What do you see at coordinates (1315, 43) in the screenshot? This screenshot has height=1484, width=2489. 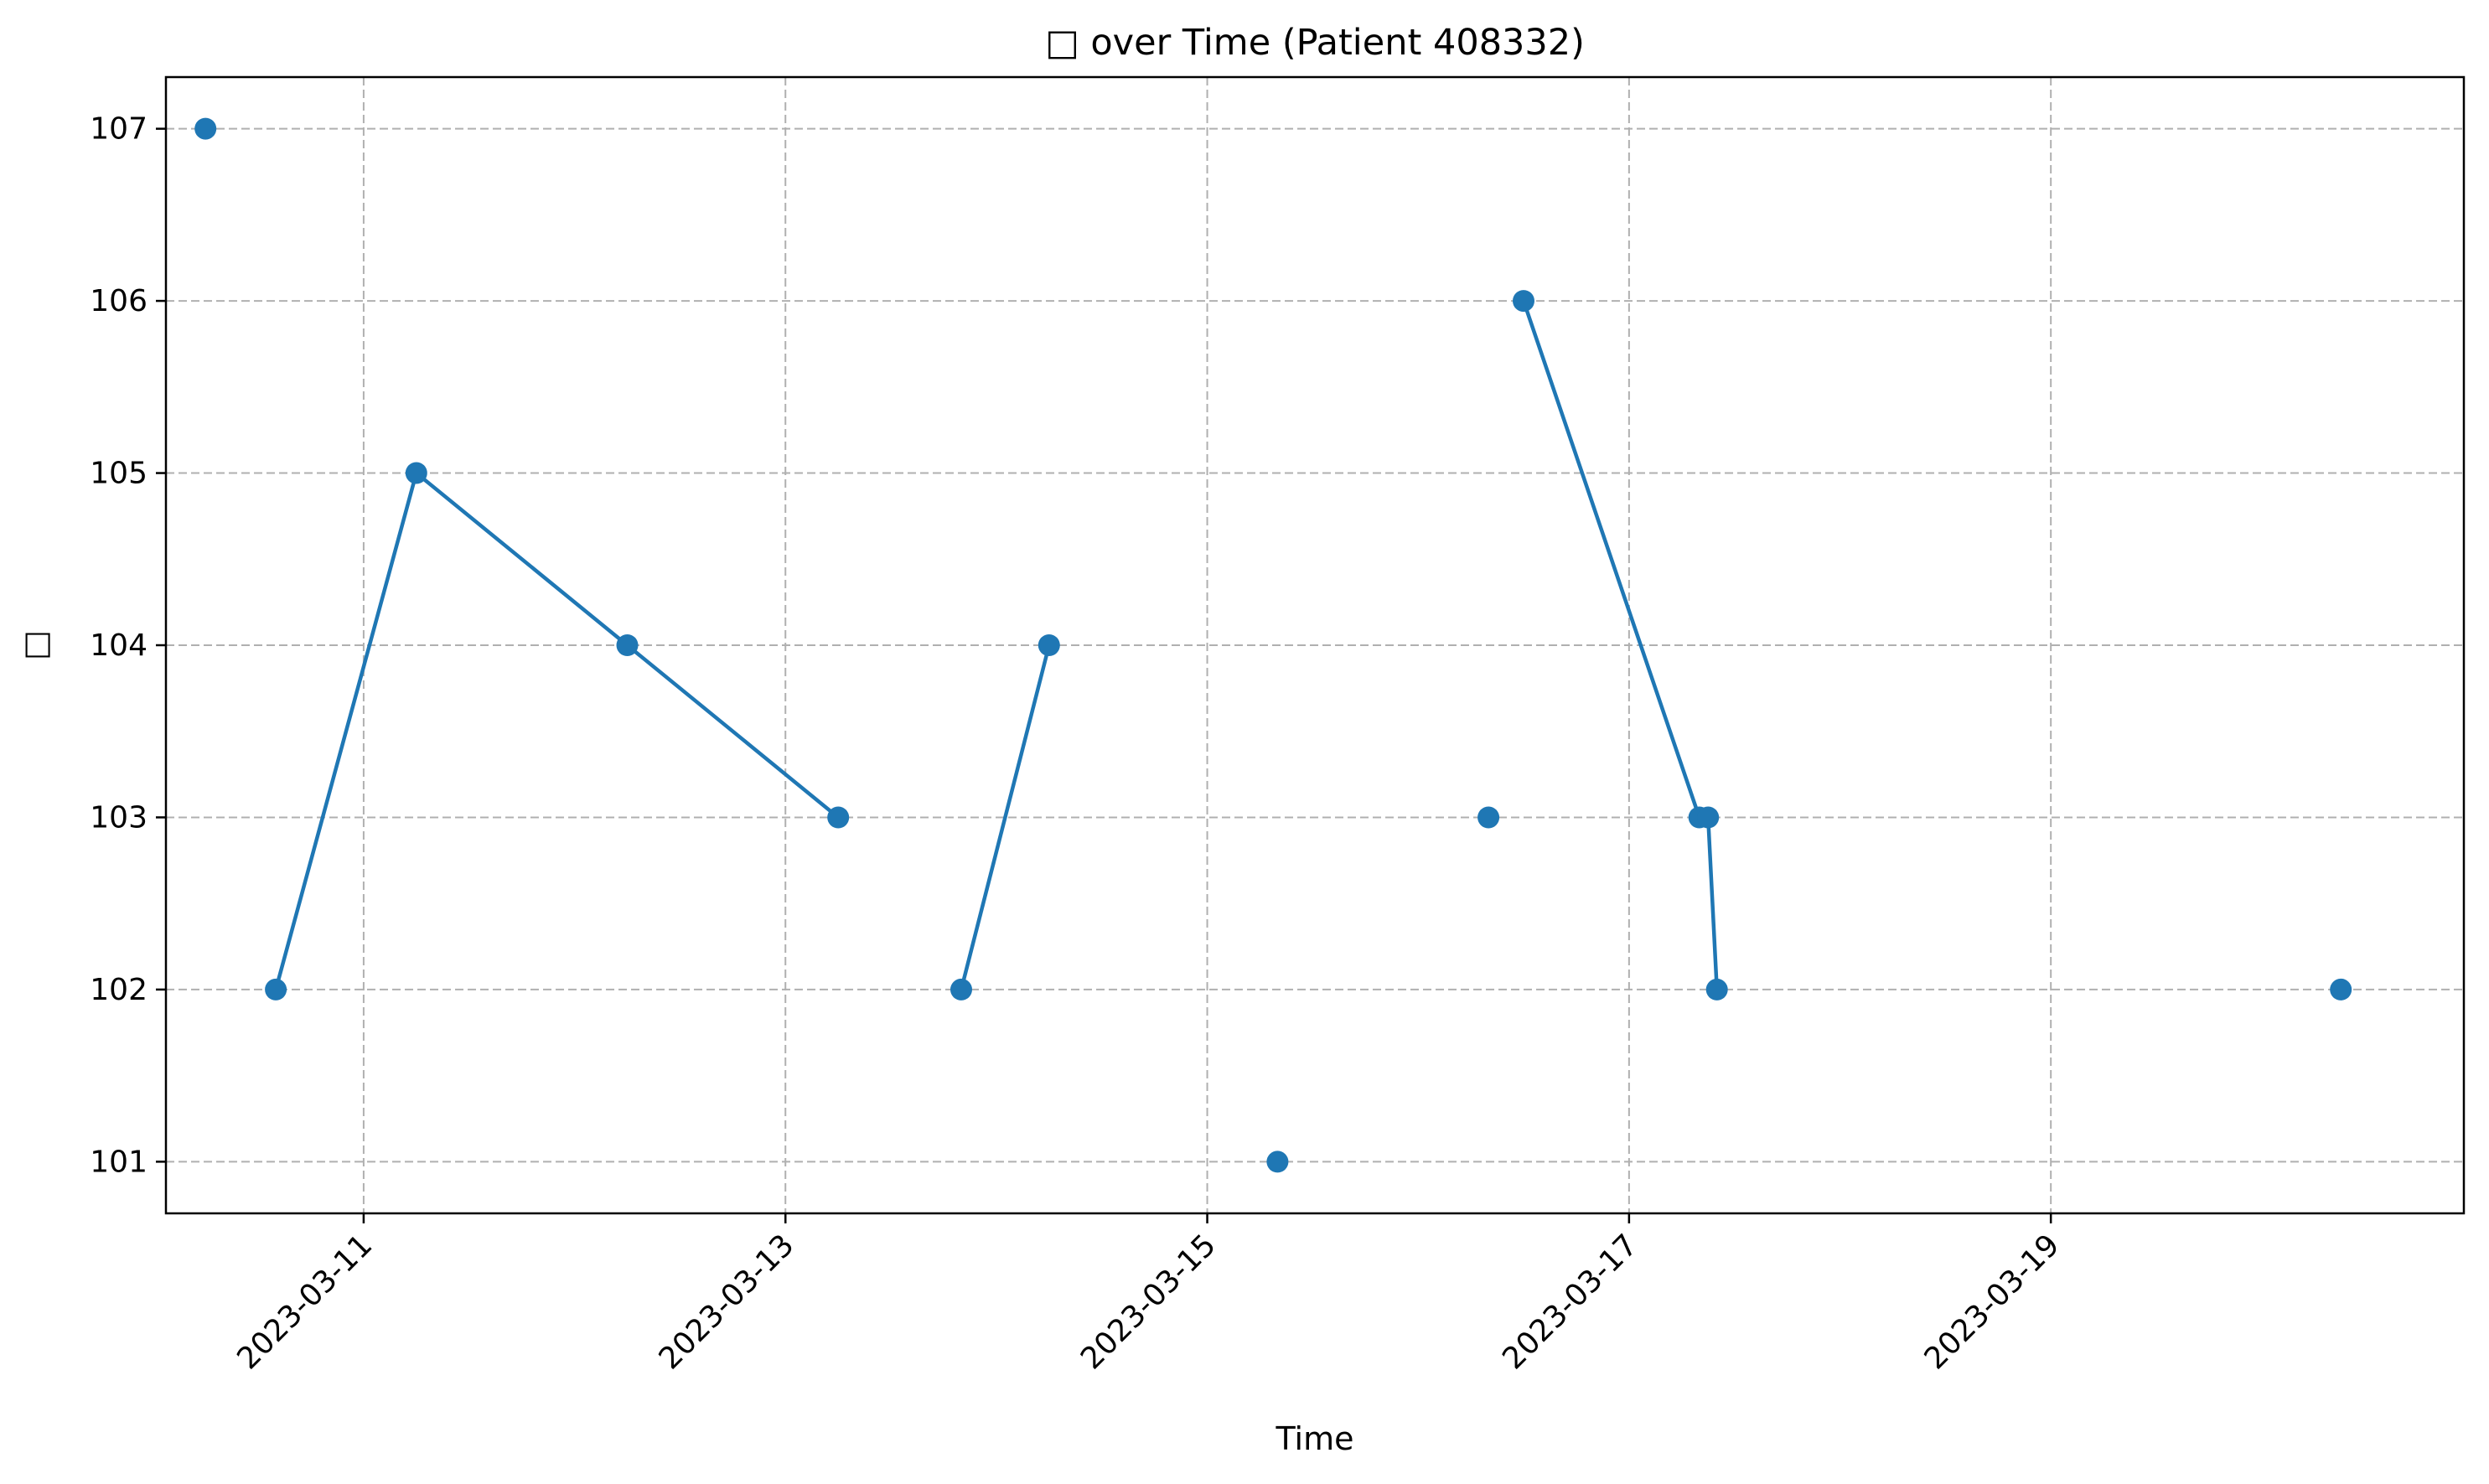 I see `chart-title: □ over Time (Patient 408332)` at bounding box center [1315, 43].